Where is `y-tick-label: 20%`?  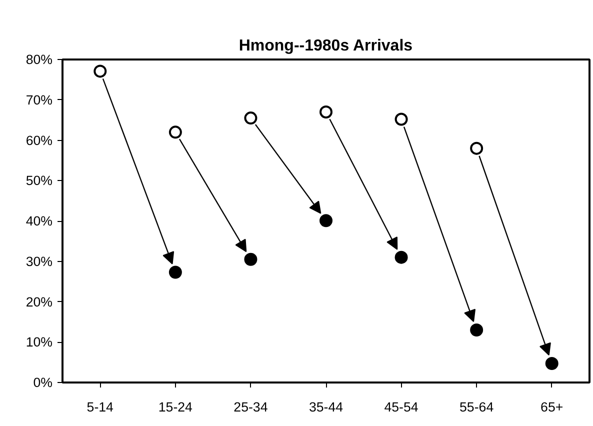
y-tick-label: 20% is located at coordinates (39, 302).